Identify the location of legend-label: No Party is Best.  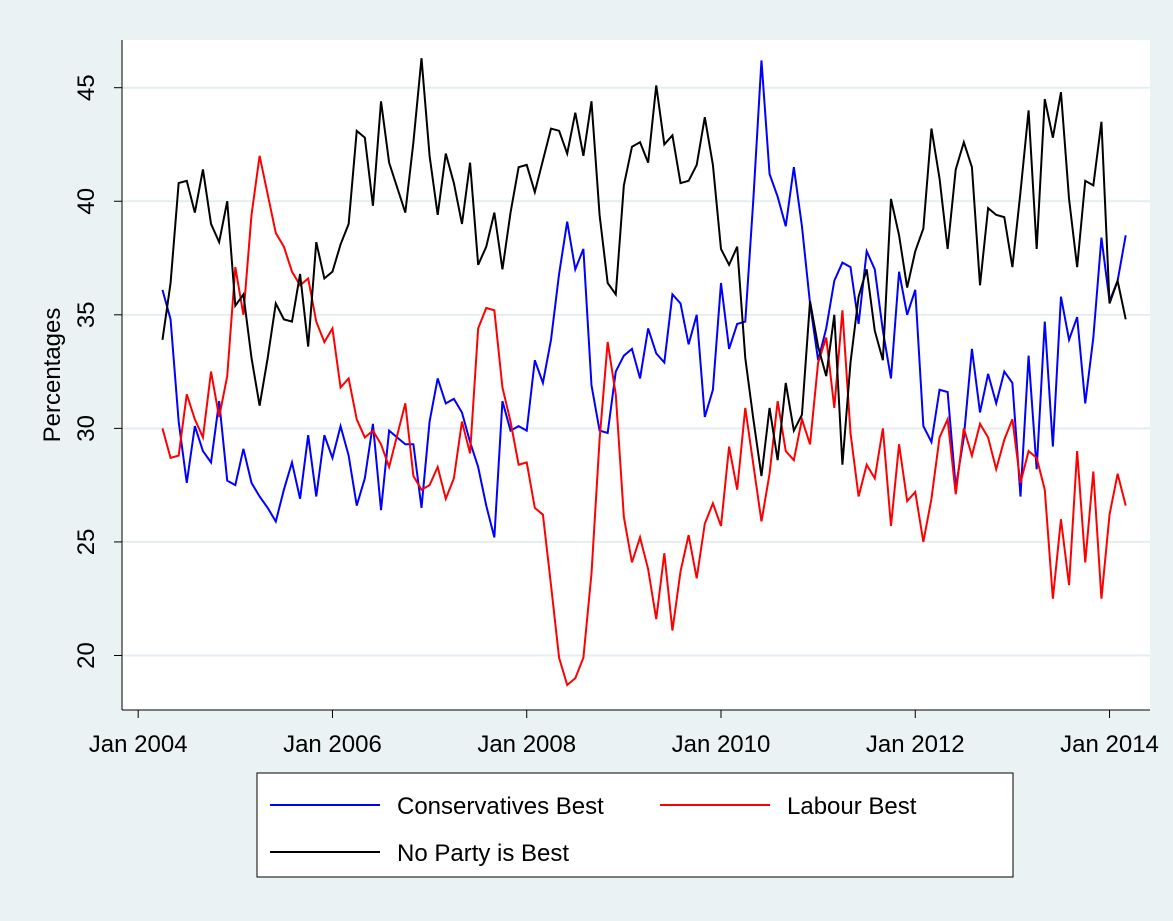
(483, 853).